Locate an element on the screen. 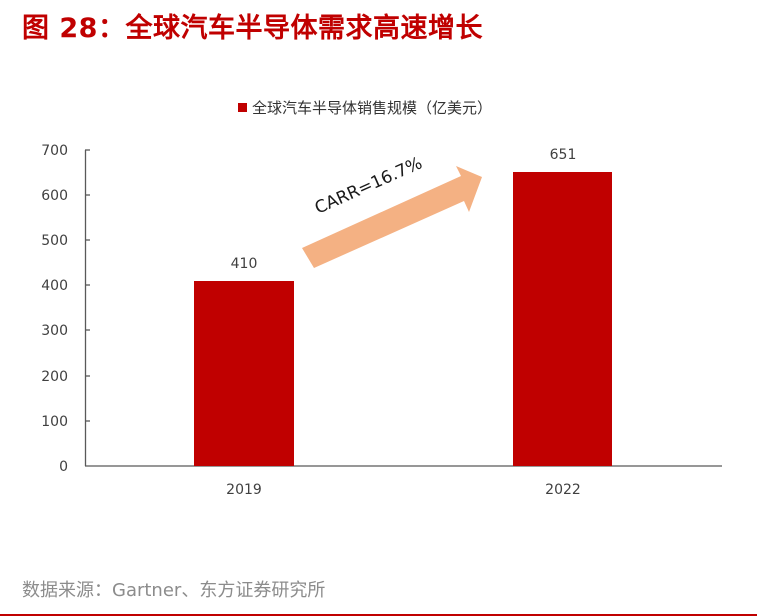 This screenshot has width=757, height=616. legend-label: 全球汽车半导体销售规模（亿美元） is located at coordinates (372, 108).